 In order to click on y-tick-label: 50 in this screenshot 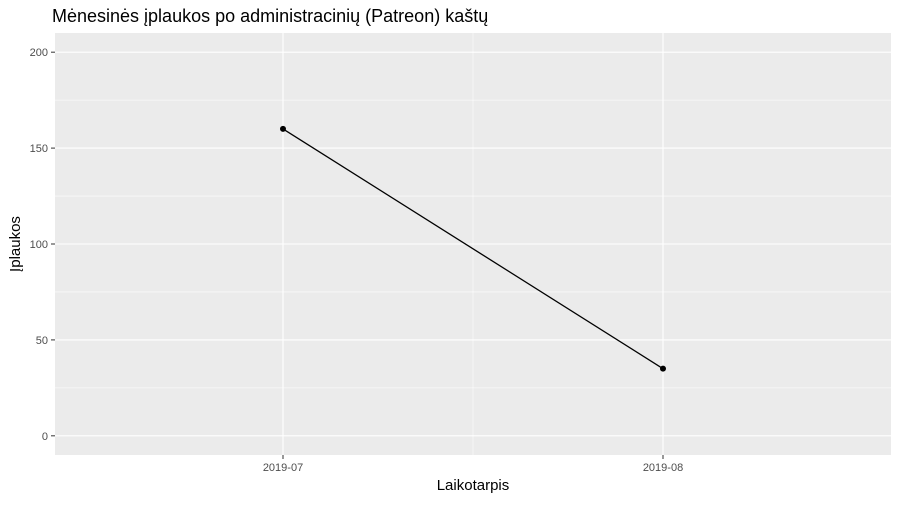, I will do `click(42, 341)`.